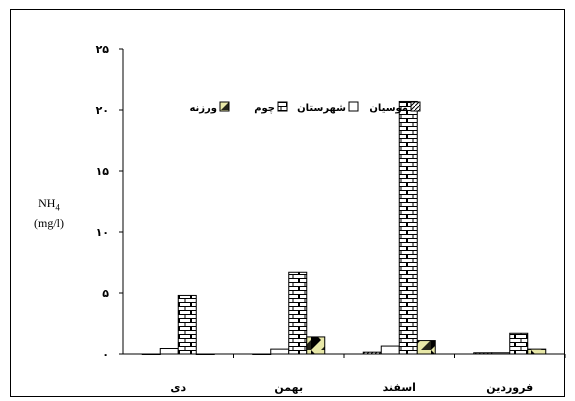 The image size is (575, 401). I want to click on legend: ورزنه چوم شهرستان موسیان, so click(305, 107).